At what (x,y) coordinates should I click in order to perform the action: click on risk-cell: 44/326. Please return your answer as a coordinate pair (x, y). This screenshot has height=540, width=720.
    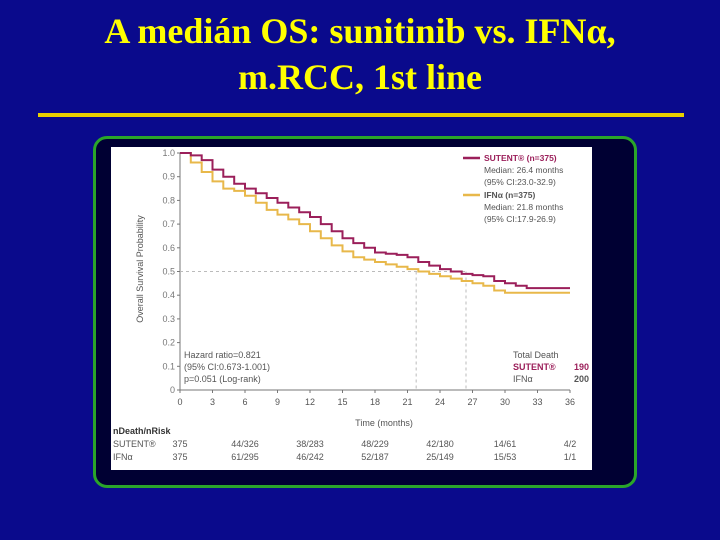
    Looking at the image, I should click on (245, 444).